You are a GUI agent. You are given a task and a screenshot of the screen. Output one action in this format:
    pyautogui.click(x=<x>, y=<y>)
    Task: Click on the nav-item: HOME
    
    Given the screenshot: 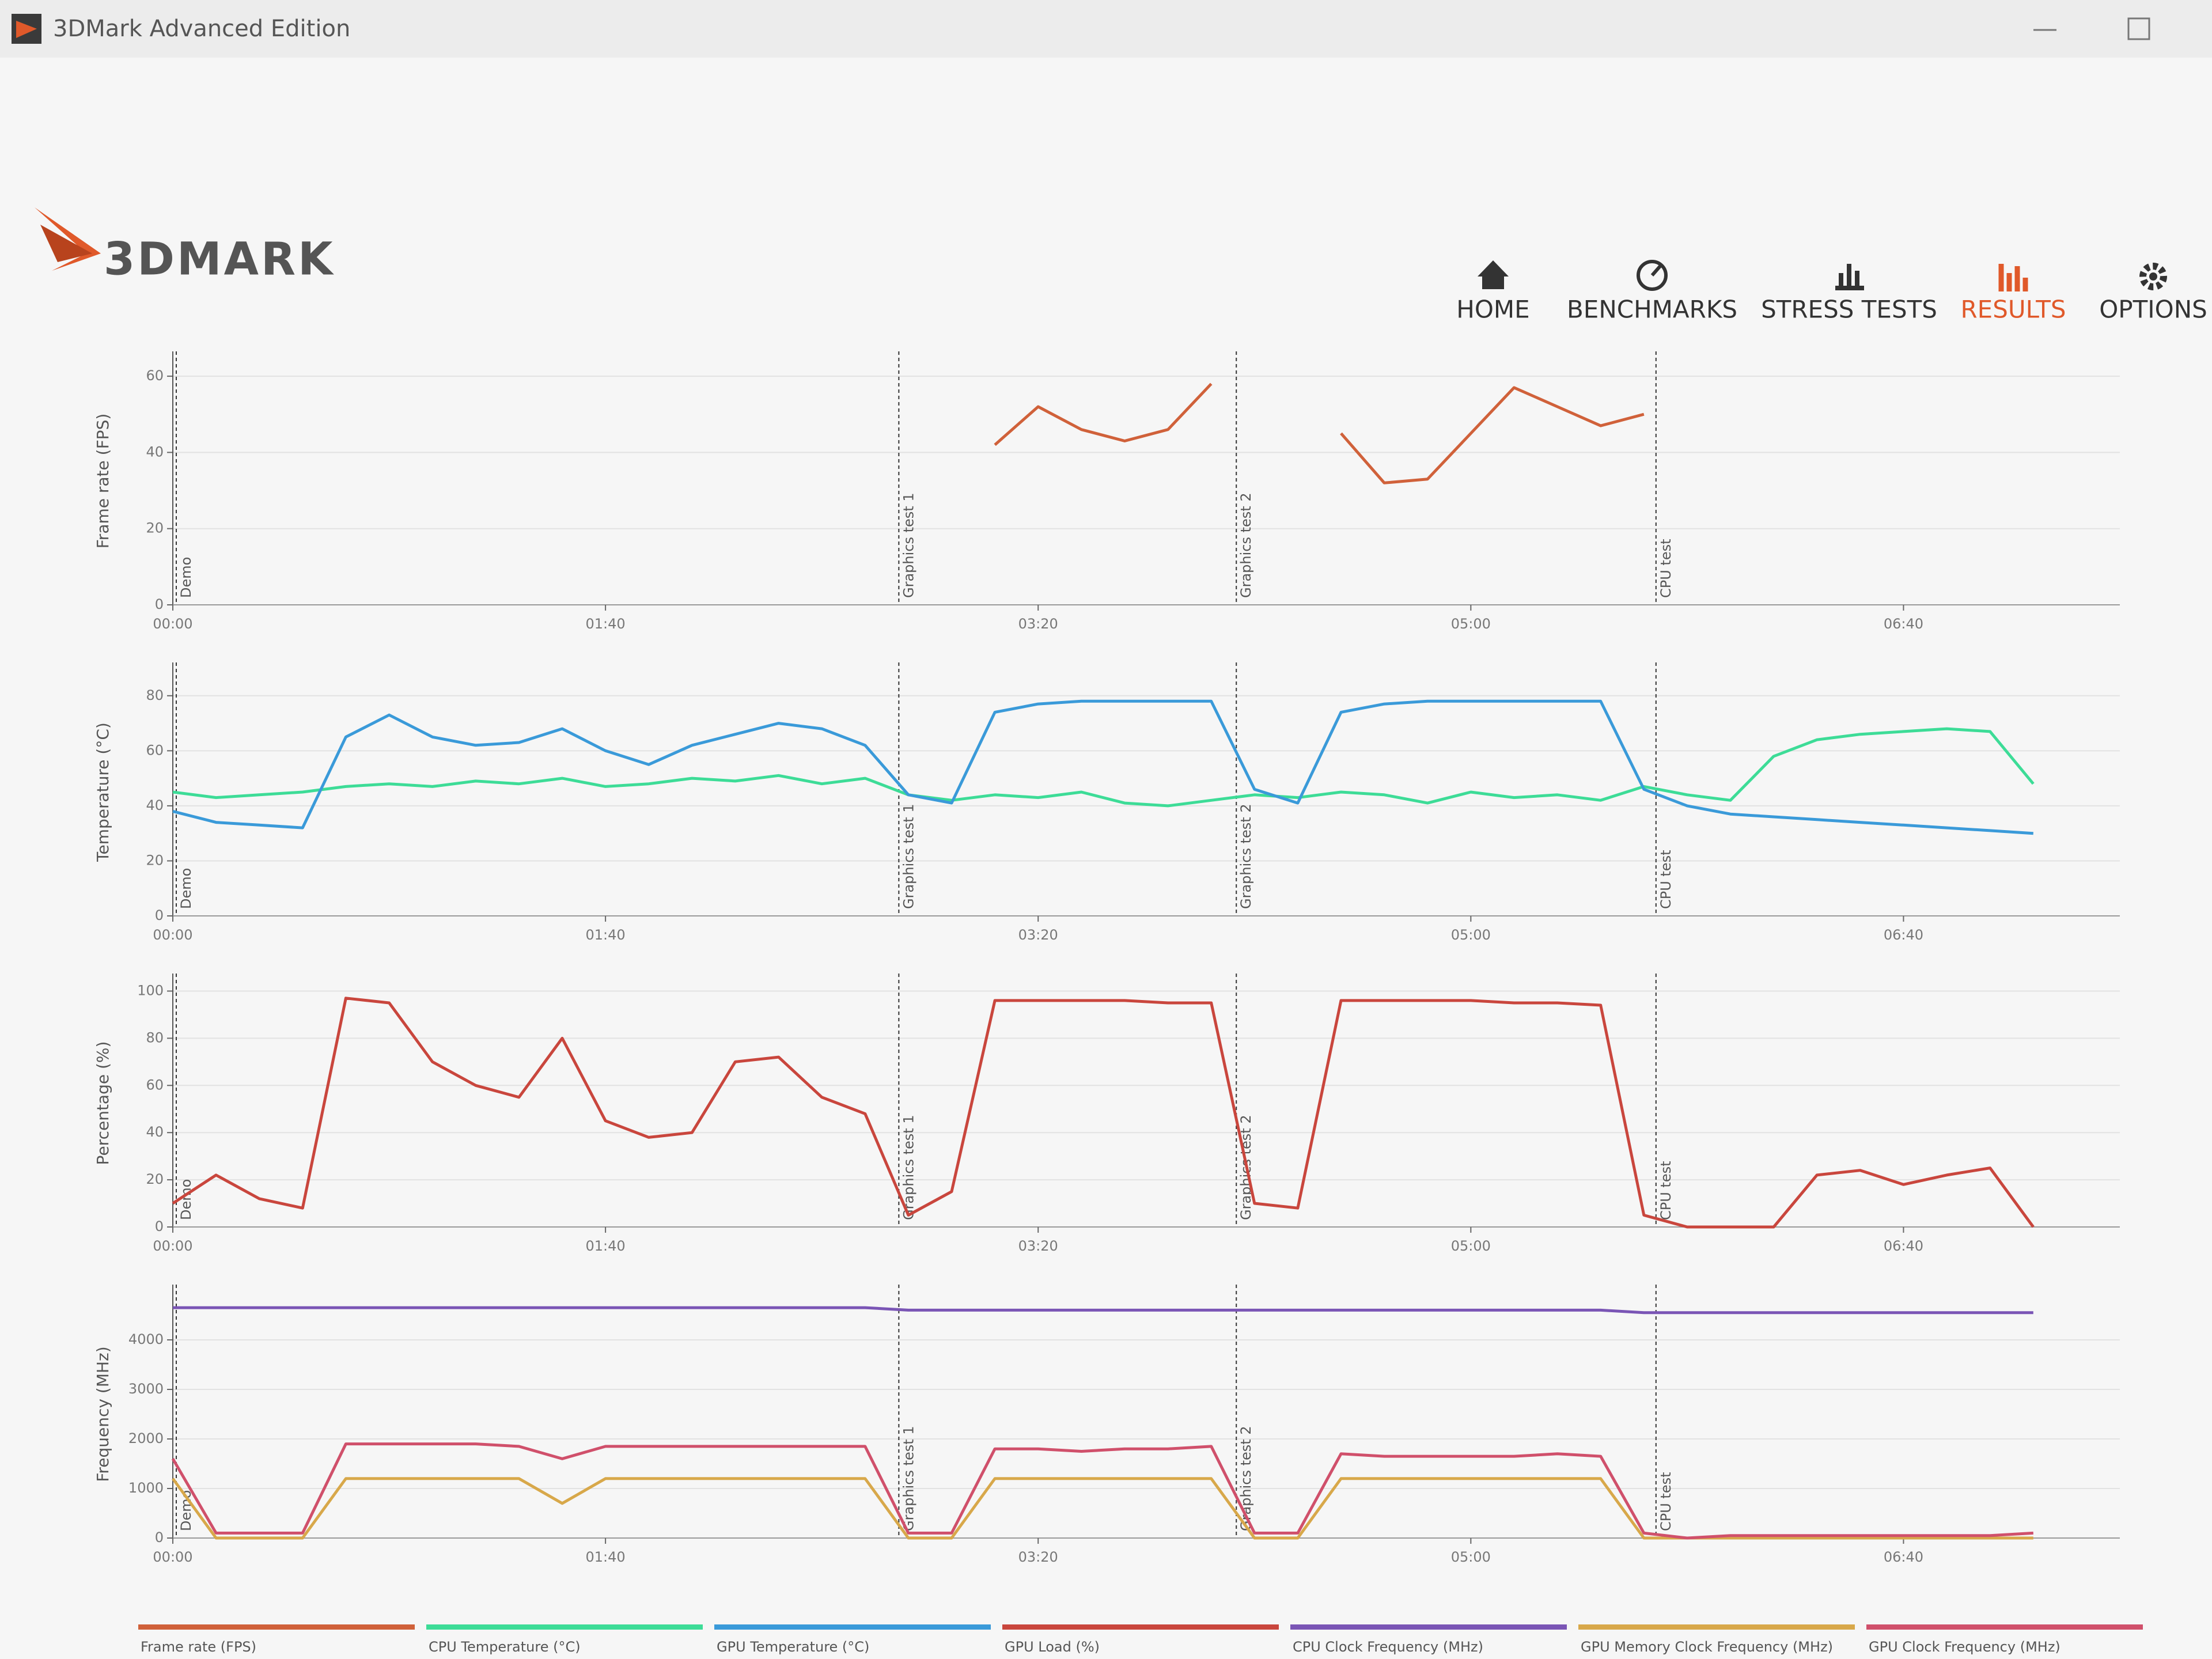 What is the action you would take?
    pyautogui.click(x=1492, y=310)
    